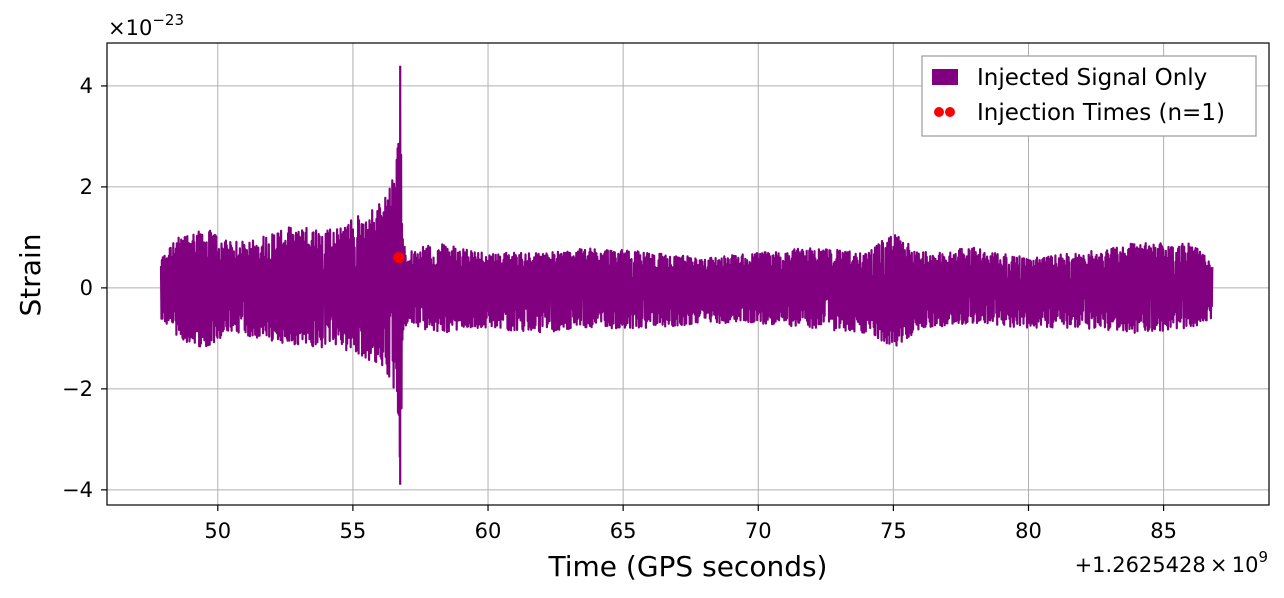 Image resolution: width=1284 pixels, height=598 pixels. I want to click on x-axis: 50 55 60 65 70 75 80 85, so click(690, 524).